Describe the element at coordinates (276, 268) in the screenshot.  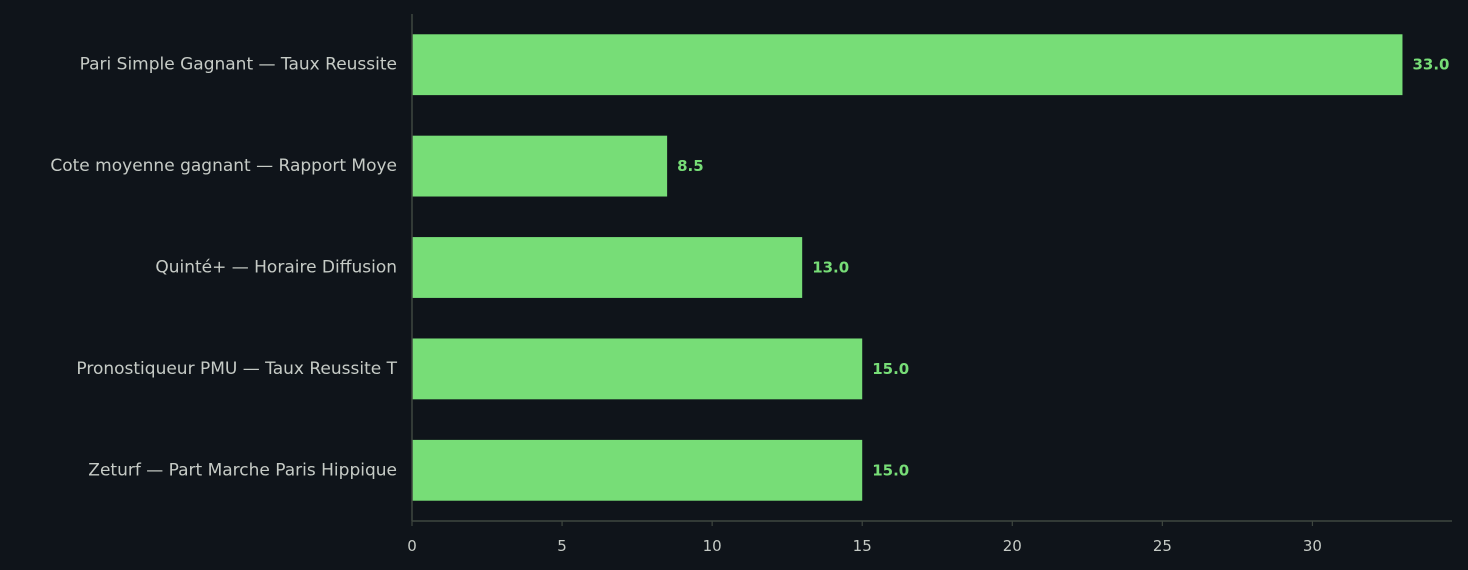
I see `category-label: Quinté+ — Horaire Diffusion` at that location.